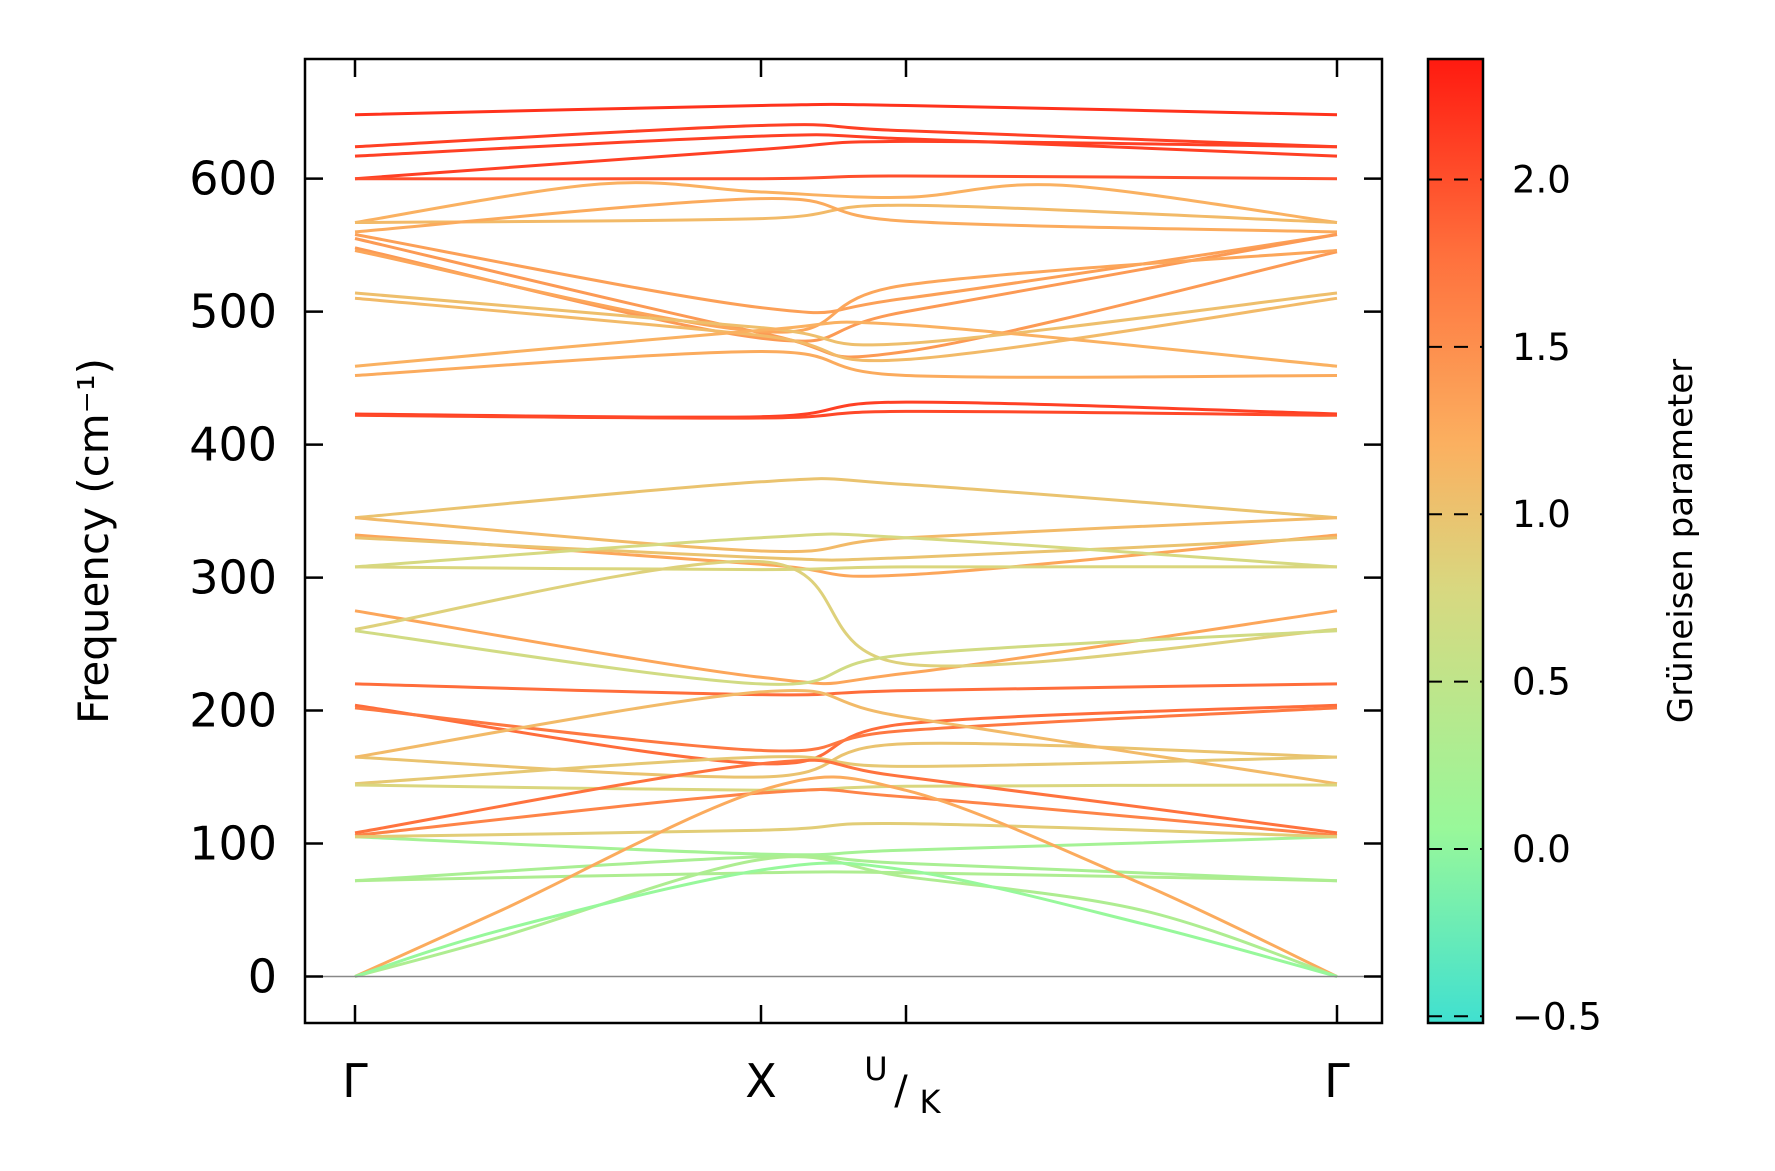  I want to click on colorbar-tick-label-3: 1.0, so click(1541, 514).